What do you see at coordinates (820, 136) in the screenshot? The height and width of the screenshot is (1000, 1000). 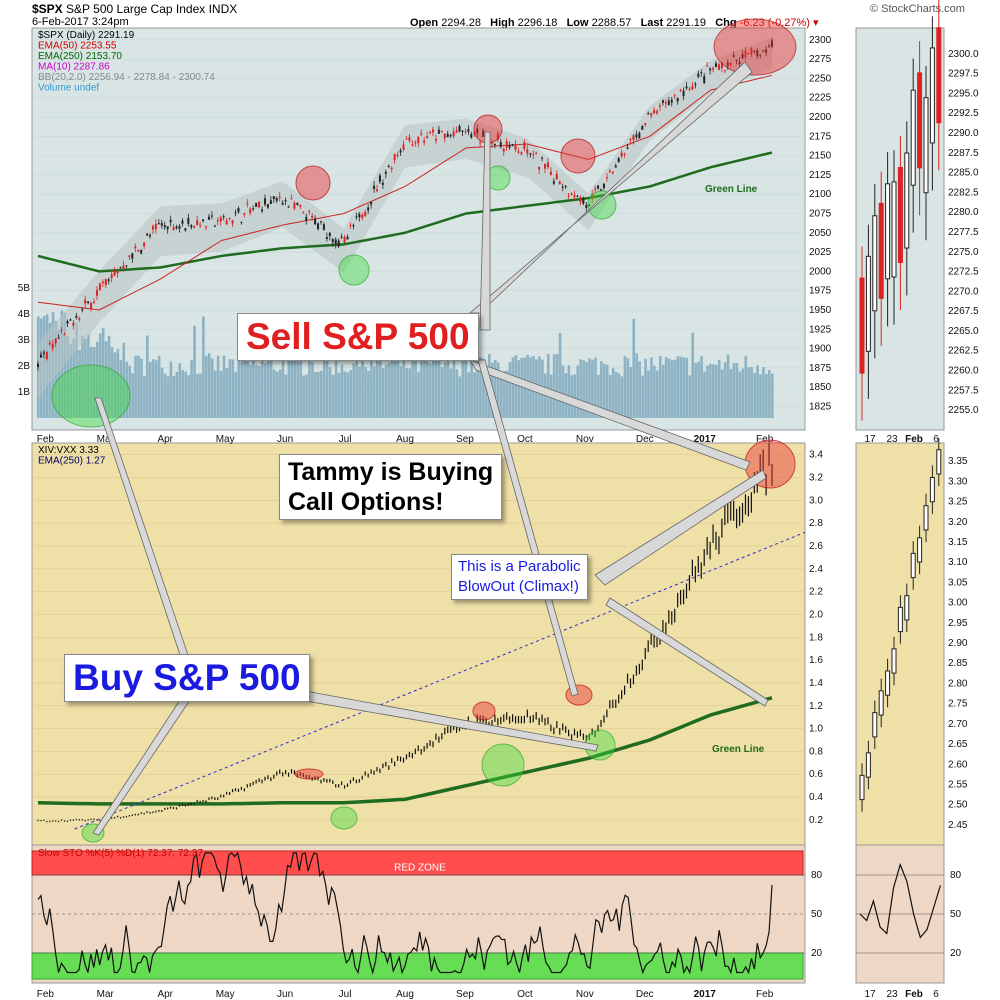 I see `price-tick-label: 2175` at bounding box center [820, 136].